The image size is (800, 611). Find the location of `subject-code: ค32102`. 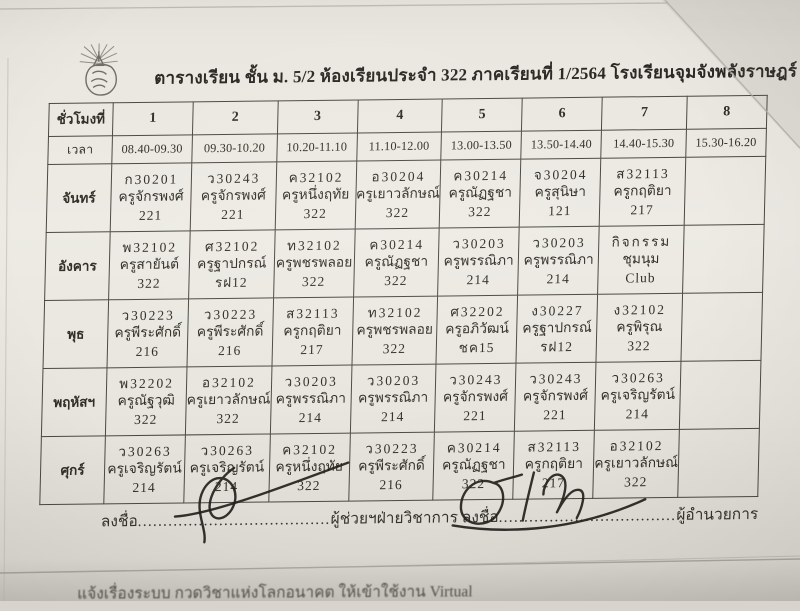

subject-code: ค32102 is located at coordinates (309, 449).